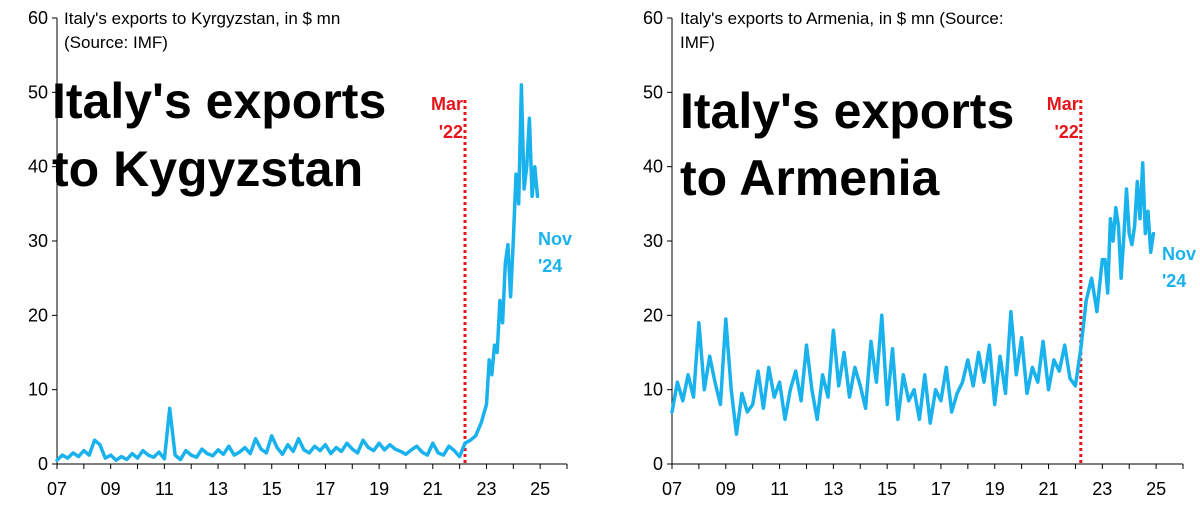  What do you see at coordinates (697, 42) in the screenshot?
I see `chart-subtitle-line2: IMF)` at bounding box center [697, 42].